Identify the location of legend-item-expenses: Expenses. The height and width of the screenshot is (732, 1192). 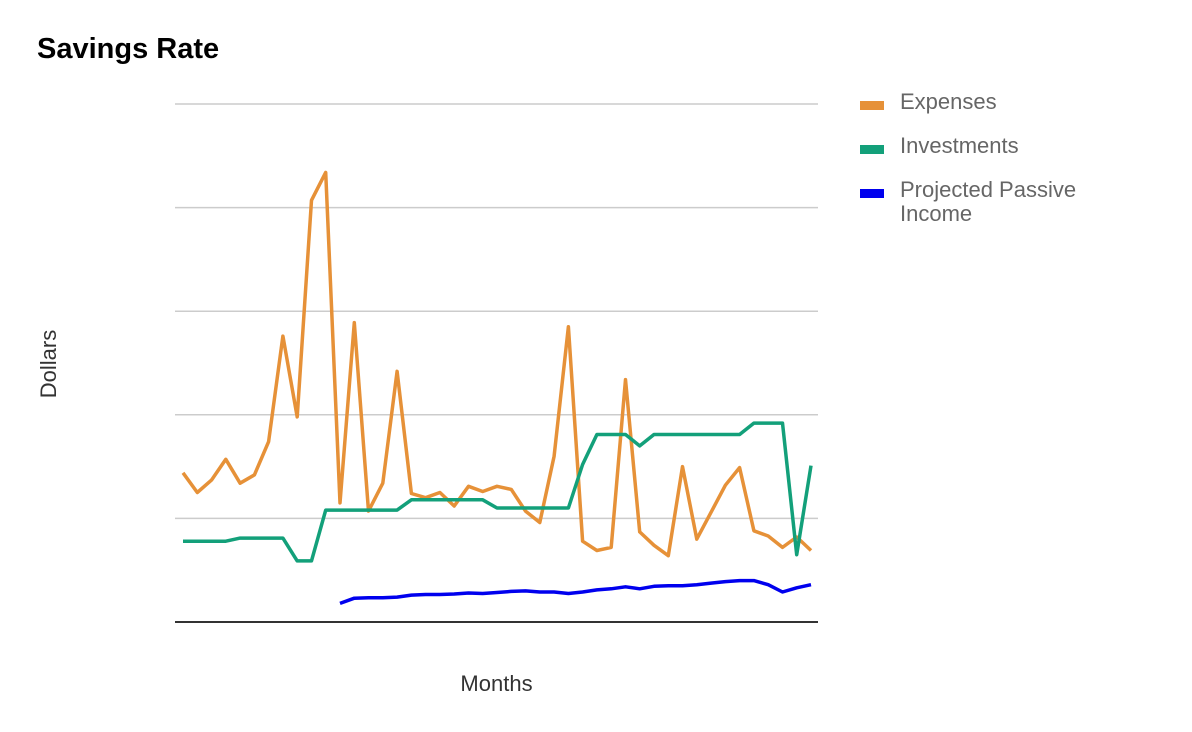
(1010, 112).